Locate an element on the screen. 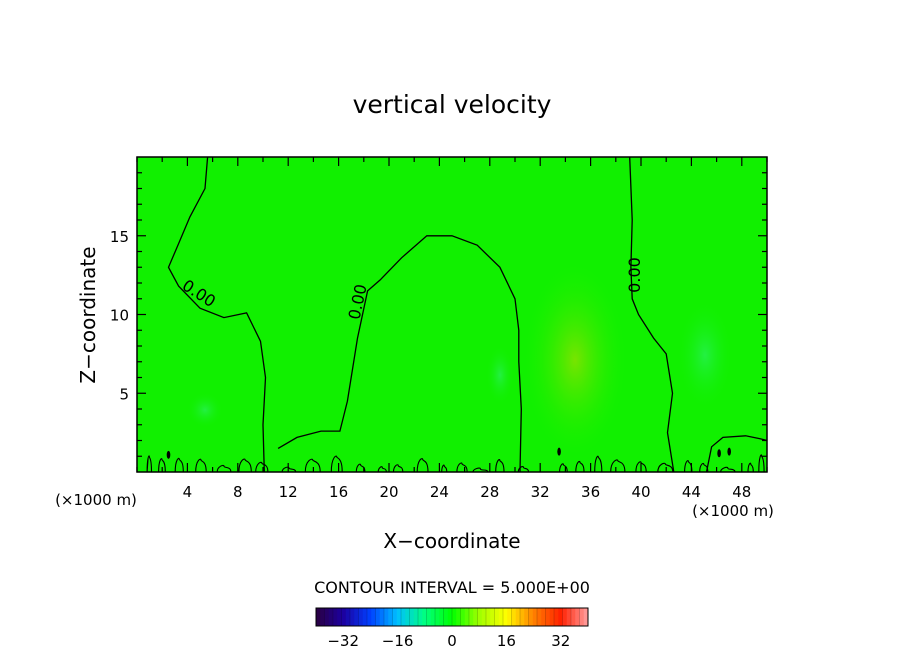  contour-label: 0.00 is located at coordinates (634, 275).